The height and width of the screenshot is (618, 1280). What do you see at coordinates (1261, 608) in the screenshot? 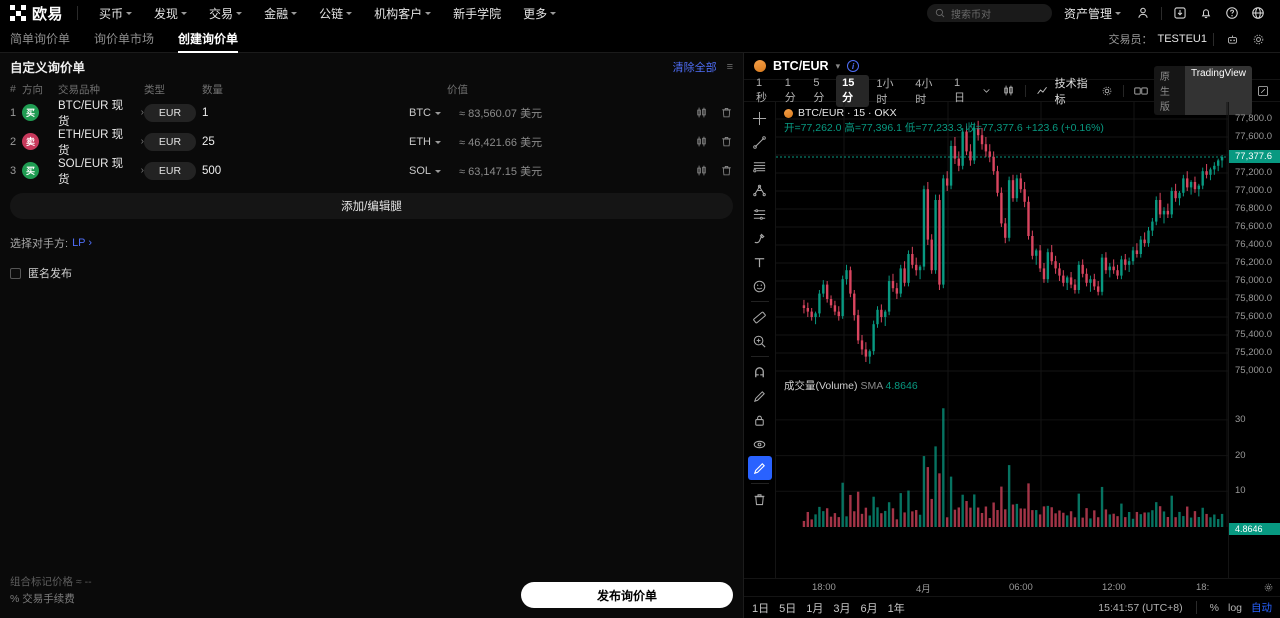
I see `auto-scale-button: 自动` at bounding box center [1261, 608].